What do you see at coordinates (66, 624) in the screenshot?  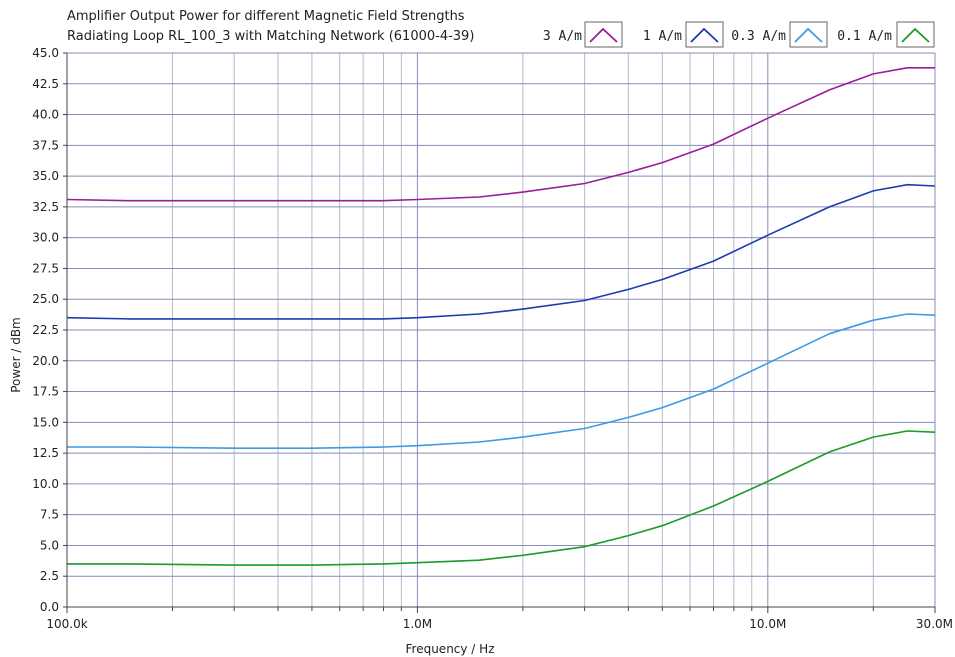 I see `x-tick-label: 100.0k` at bounding box center [66, 624].